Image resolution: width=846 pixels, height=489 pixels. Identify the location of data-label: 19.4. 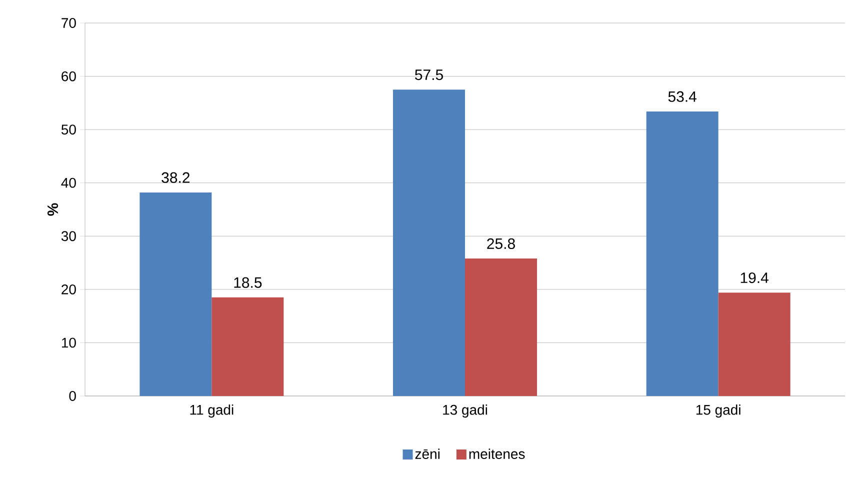
(754, 278).